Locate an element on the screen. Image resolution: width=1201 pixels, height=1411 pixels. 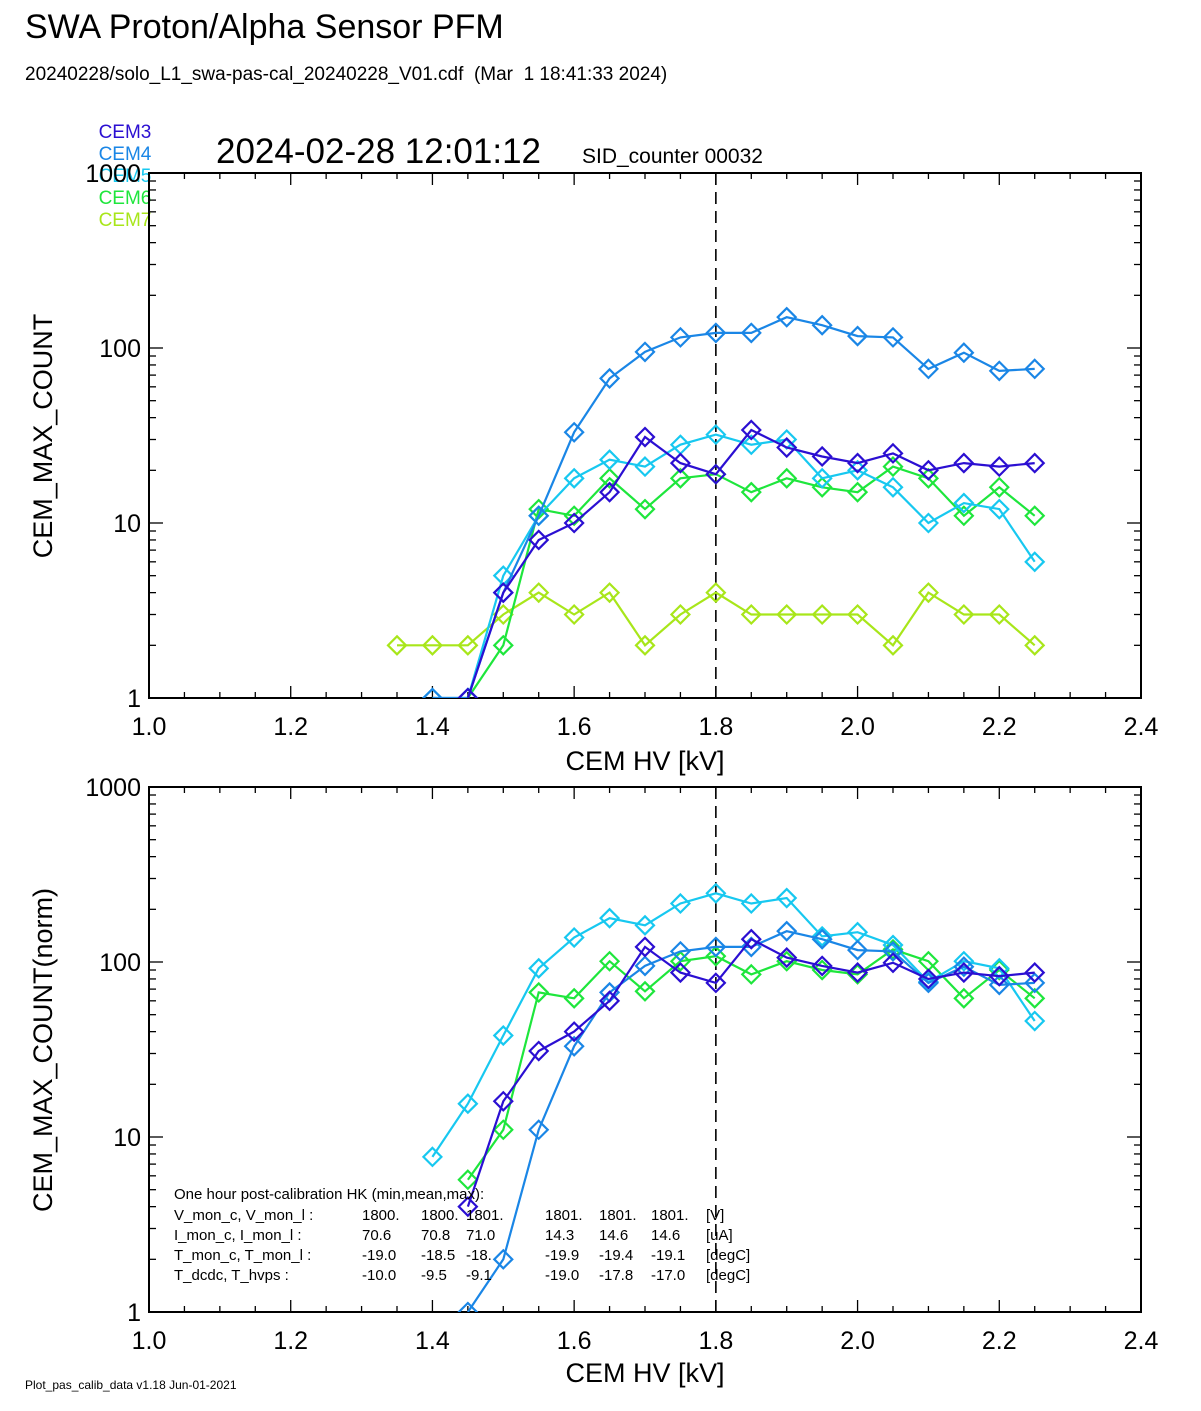
hk-cell: 70.8 is located at coordinates (435, 1235).